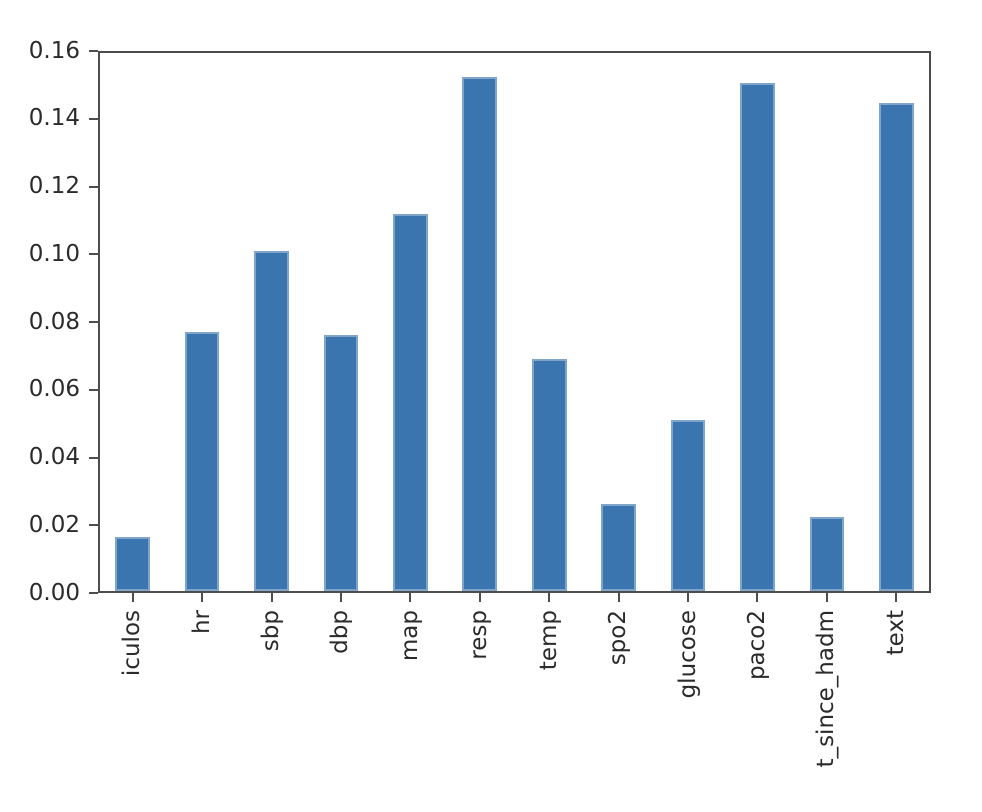 The height and width of the screenshot is (812, 982). What do you see at coordinates (687, 654) in the screenshot?
I see `x-tick-label-glucose: glucose` at bounding box center [687, 654].